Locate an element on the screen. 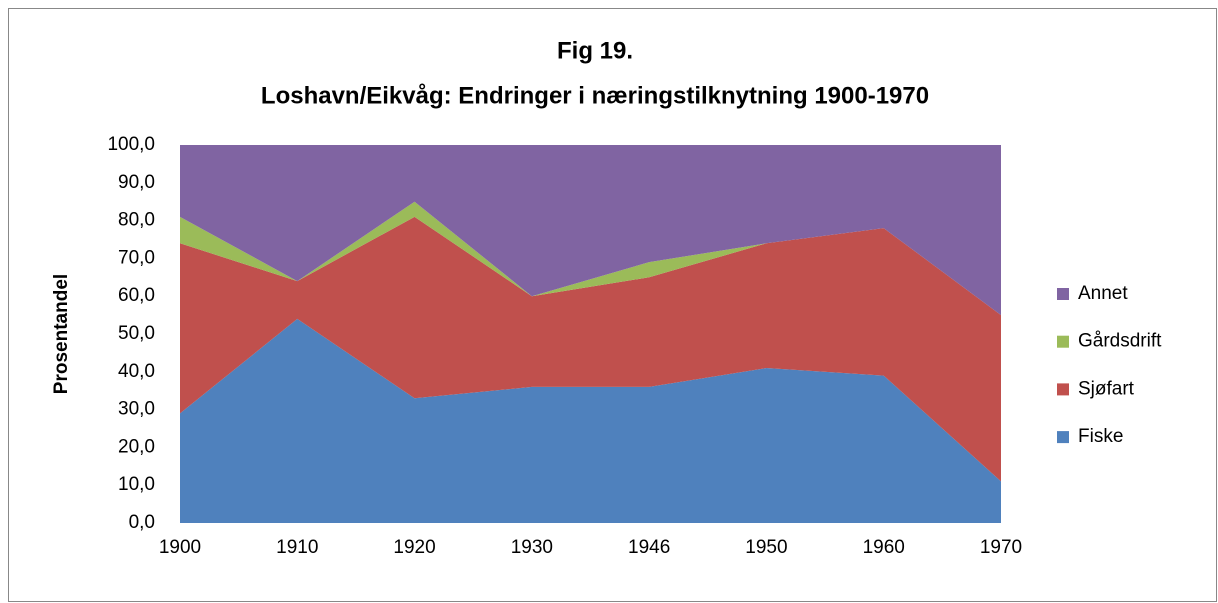 The image size is (1218, 603). x-tick-label: 1930 is located at coordinates (532, 547).